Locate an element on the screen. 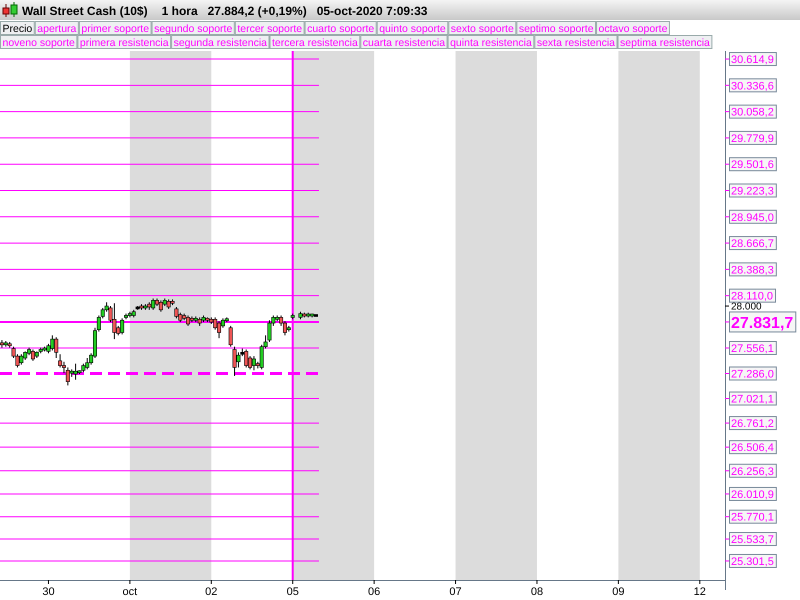 This screenshot has width=800, height=600. chart-title: Wall Street Cash (10$) is located at coordinates (85, 11).